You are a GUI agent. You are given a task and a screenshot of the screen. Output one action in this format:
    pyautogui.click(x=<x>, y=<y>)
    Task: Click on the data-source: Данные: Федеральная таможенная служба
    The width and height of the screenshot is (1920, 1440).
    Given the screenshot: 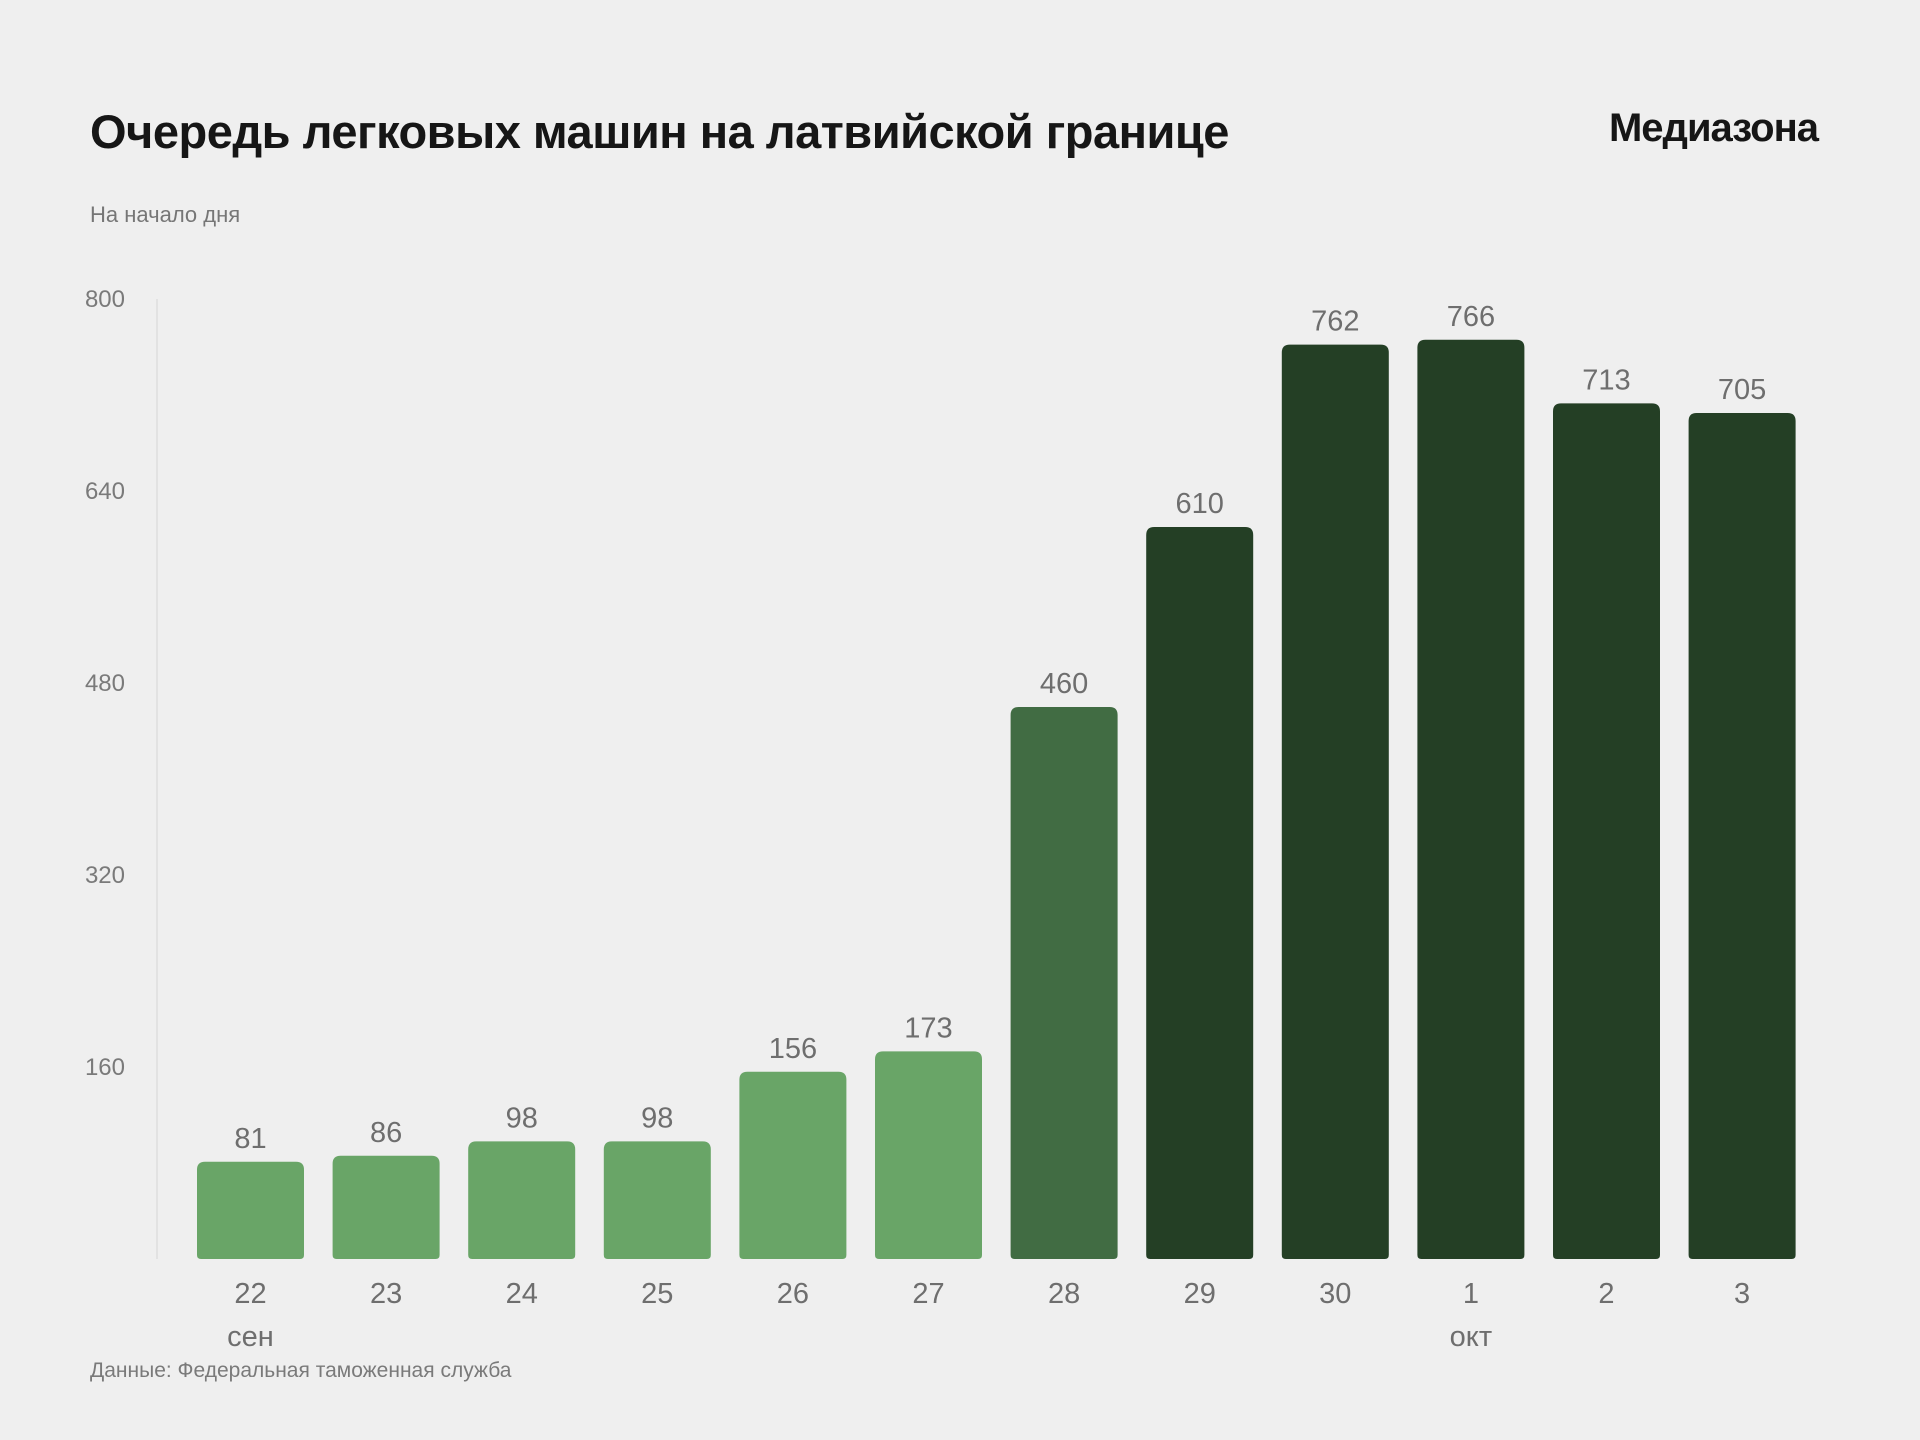 What is the action you would take?
    pyautogui.click(x=301, y=1370)
    